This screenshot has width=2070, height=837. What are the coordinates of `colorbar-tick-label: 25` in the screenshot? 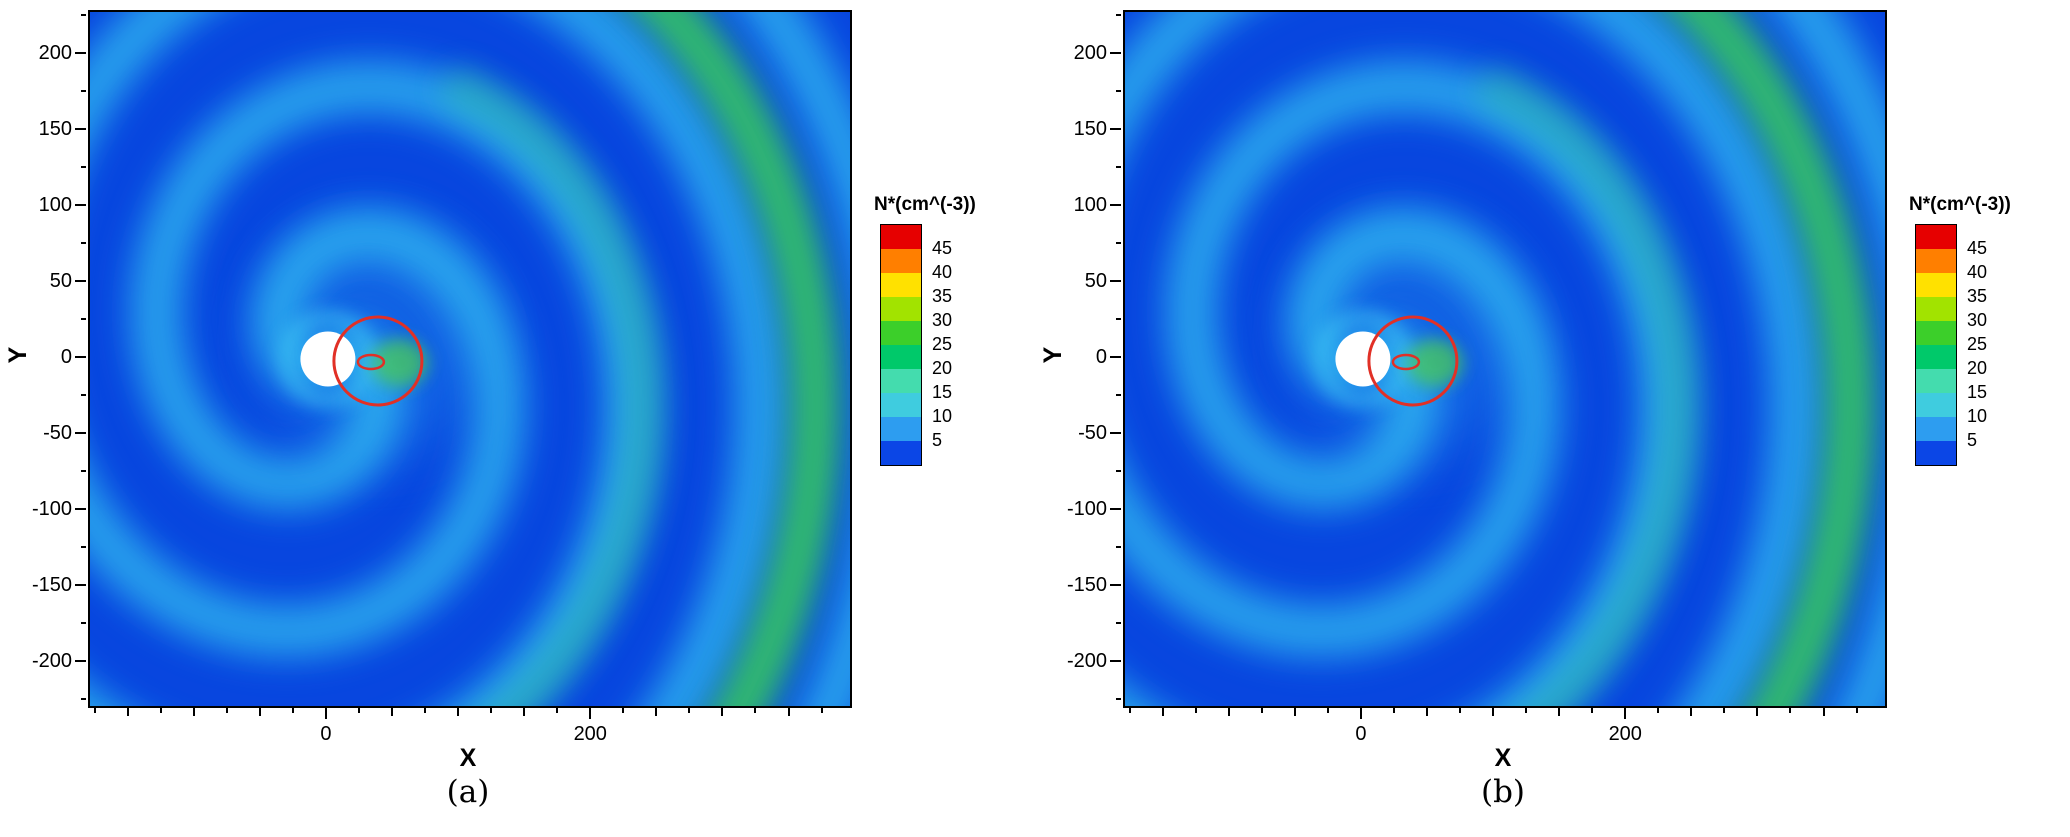 It's located at (1977, 344).